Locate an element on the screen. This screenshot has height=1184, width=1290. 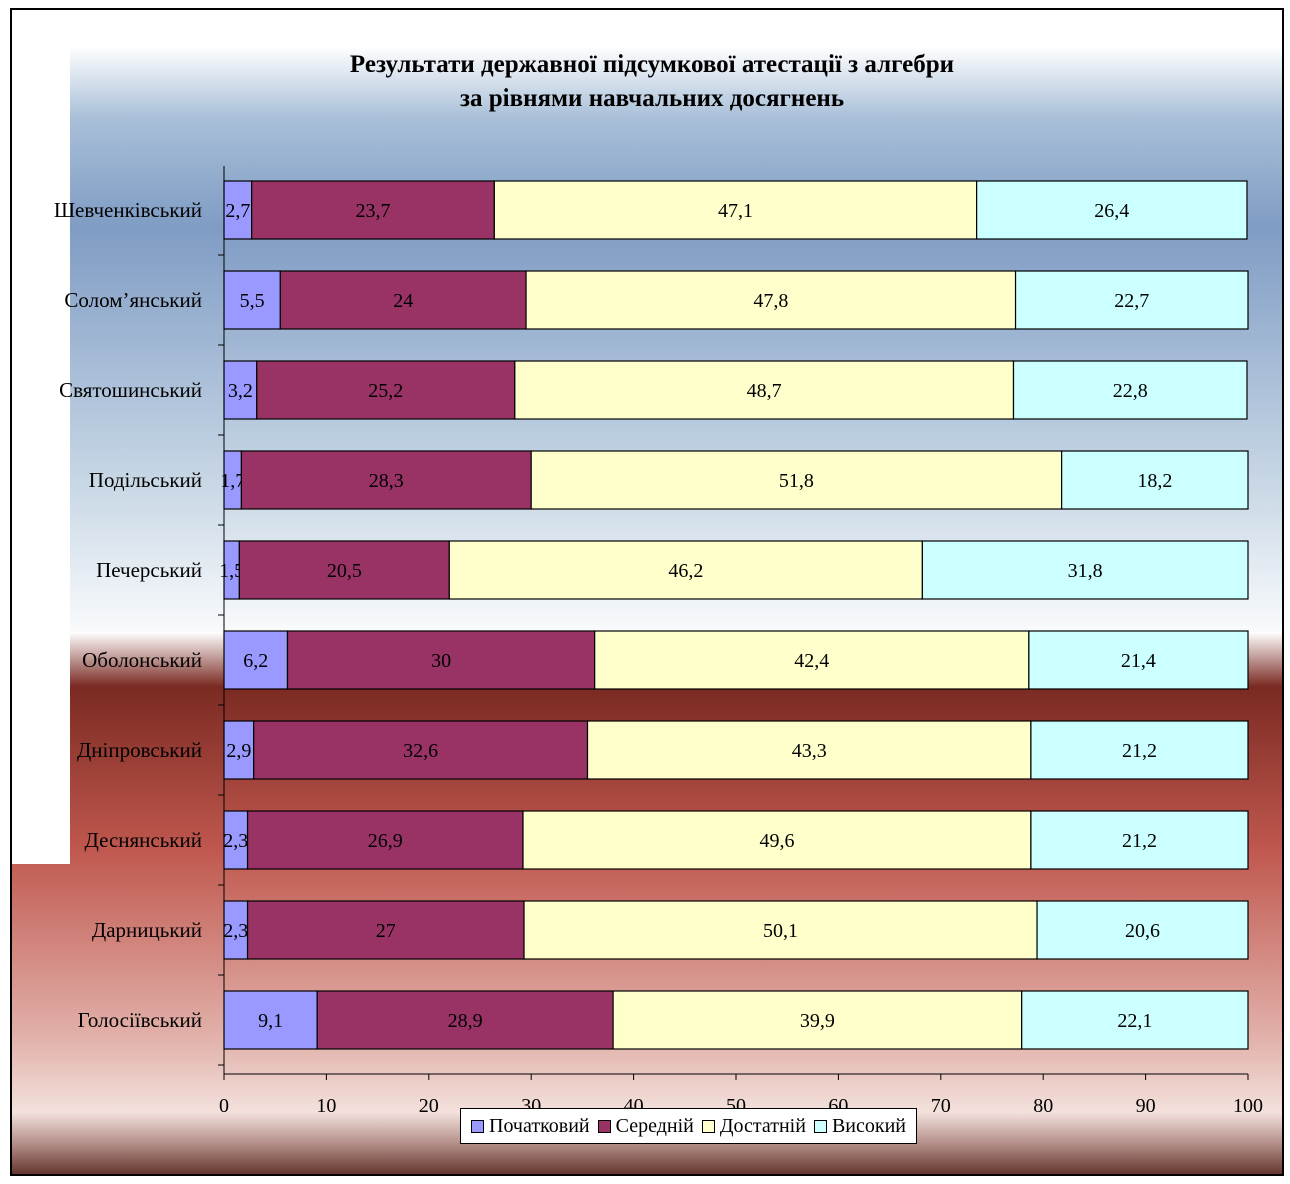
data-label: 27 is located at coordinates (386, 931).